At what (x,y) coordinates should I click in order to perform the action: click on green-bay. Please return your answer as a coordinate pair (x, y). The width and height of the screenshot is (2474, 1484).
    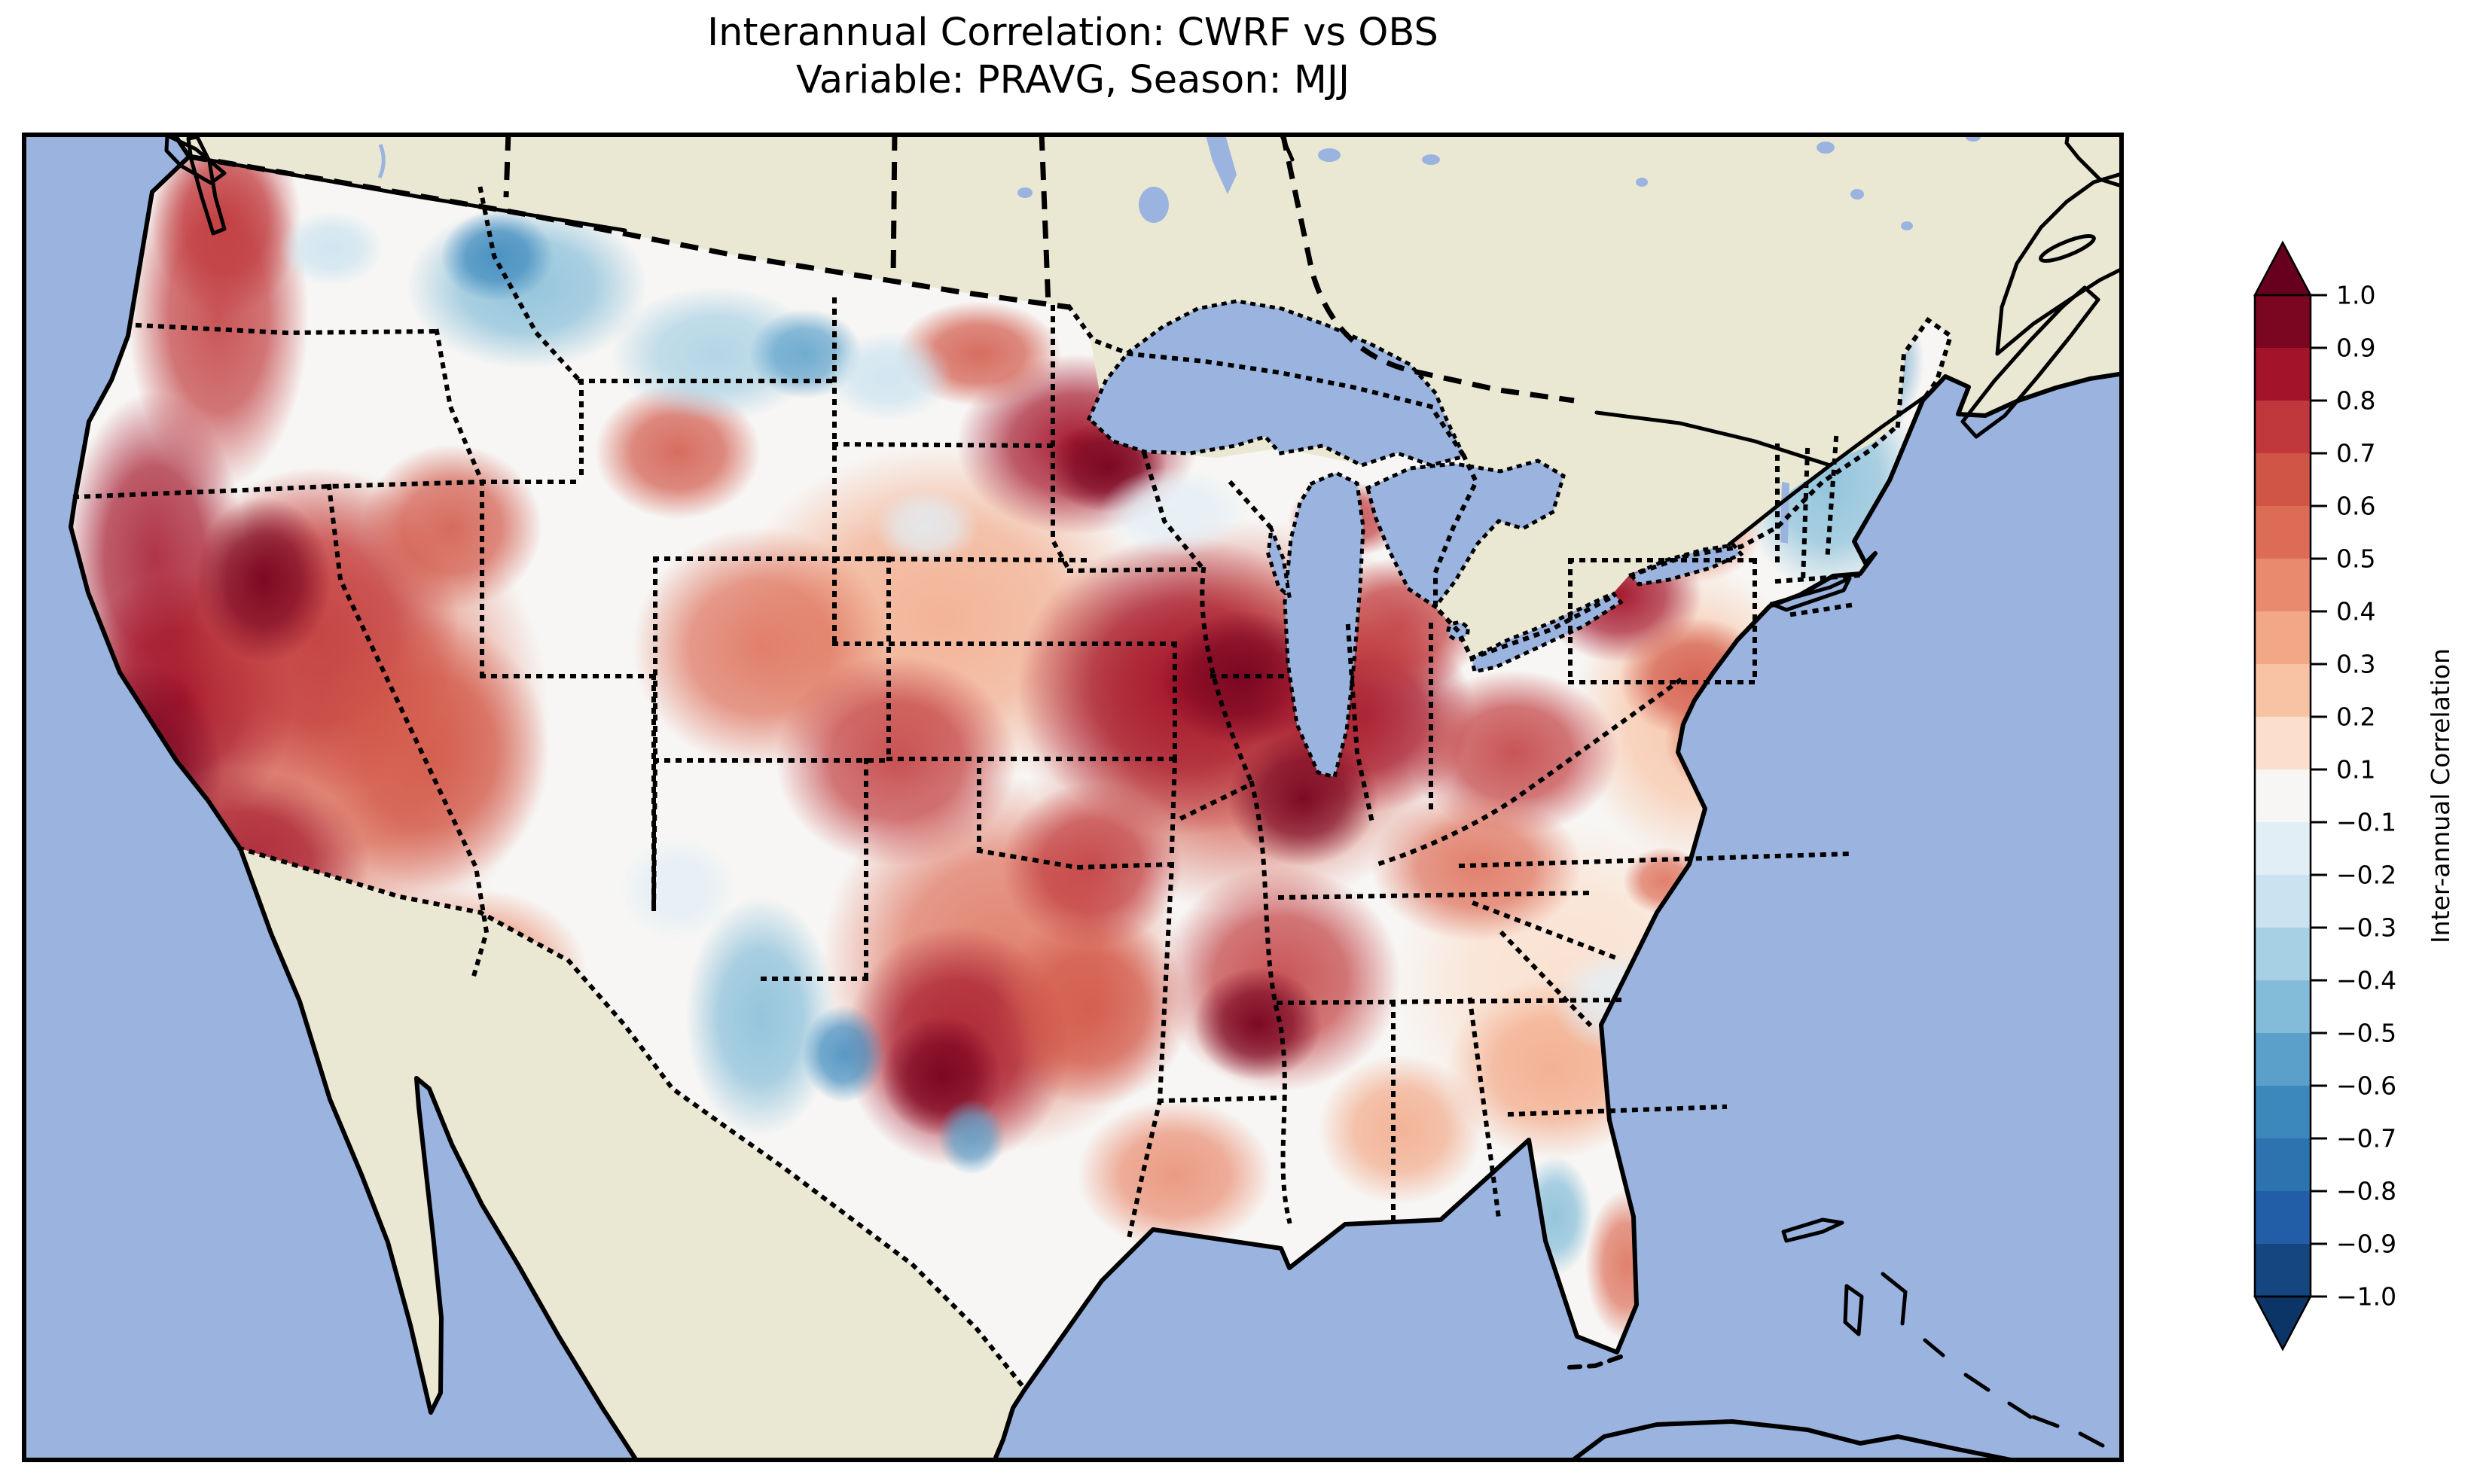
    Looking at the image, I should click on (1279, 565).